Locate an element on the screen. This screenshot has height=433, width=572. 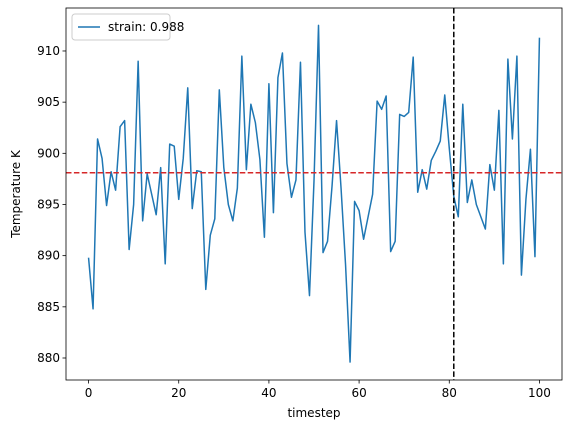
y-tick-label: 900 is located at coordinates (48, 153).